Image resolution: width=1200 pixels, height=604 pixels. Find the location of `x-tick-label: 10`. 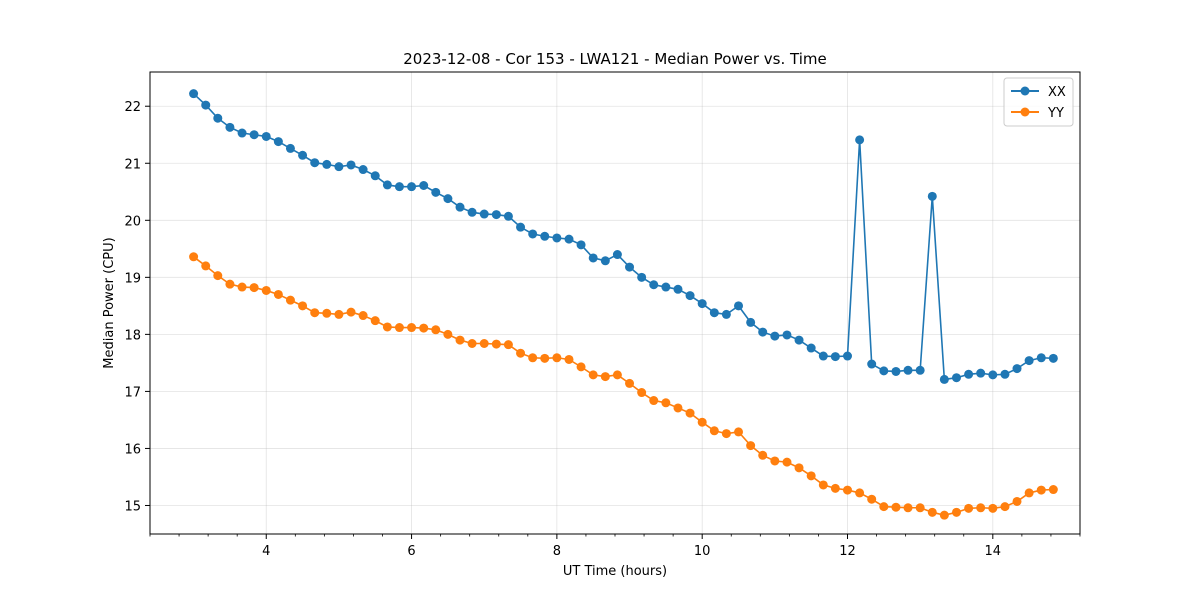

x-tick-label: 10 is located at coordinates (702, 551).